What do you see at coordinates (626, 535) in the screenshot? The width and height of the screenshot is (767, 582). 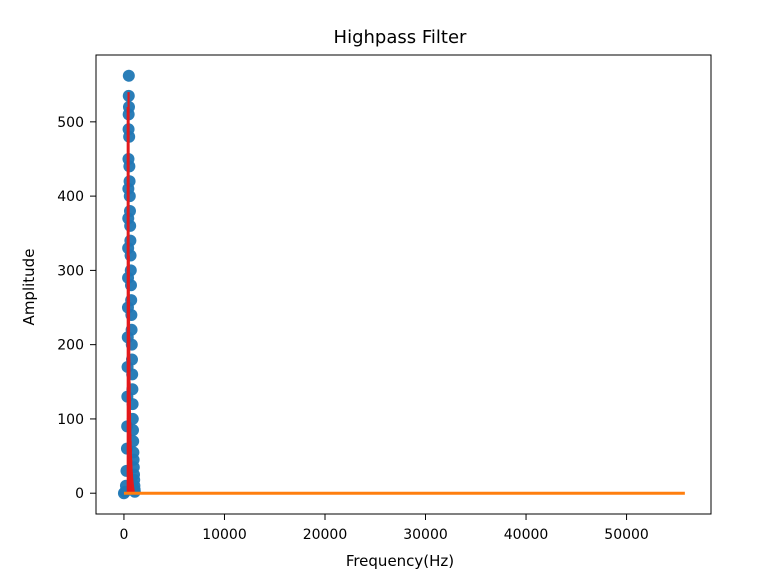 I see `x-tick-label-6: 50000` at bounding box center [626, 535].